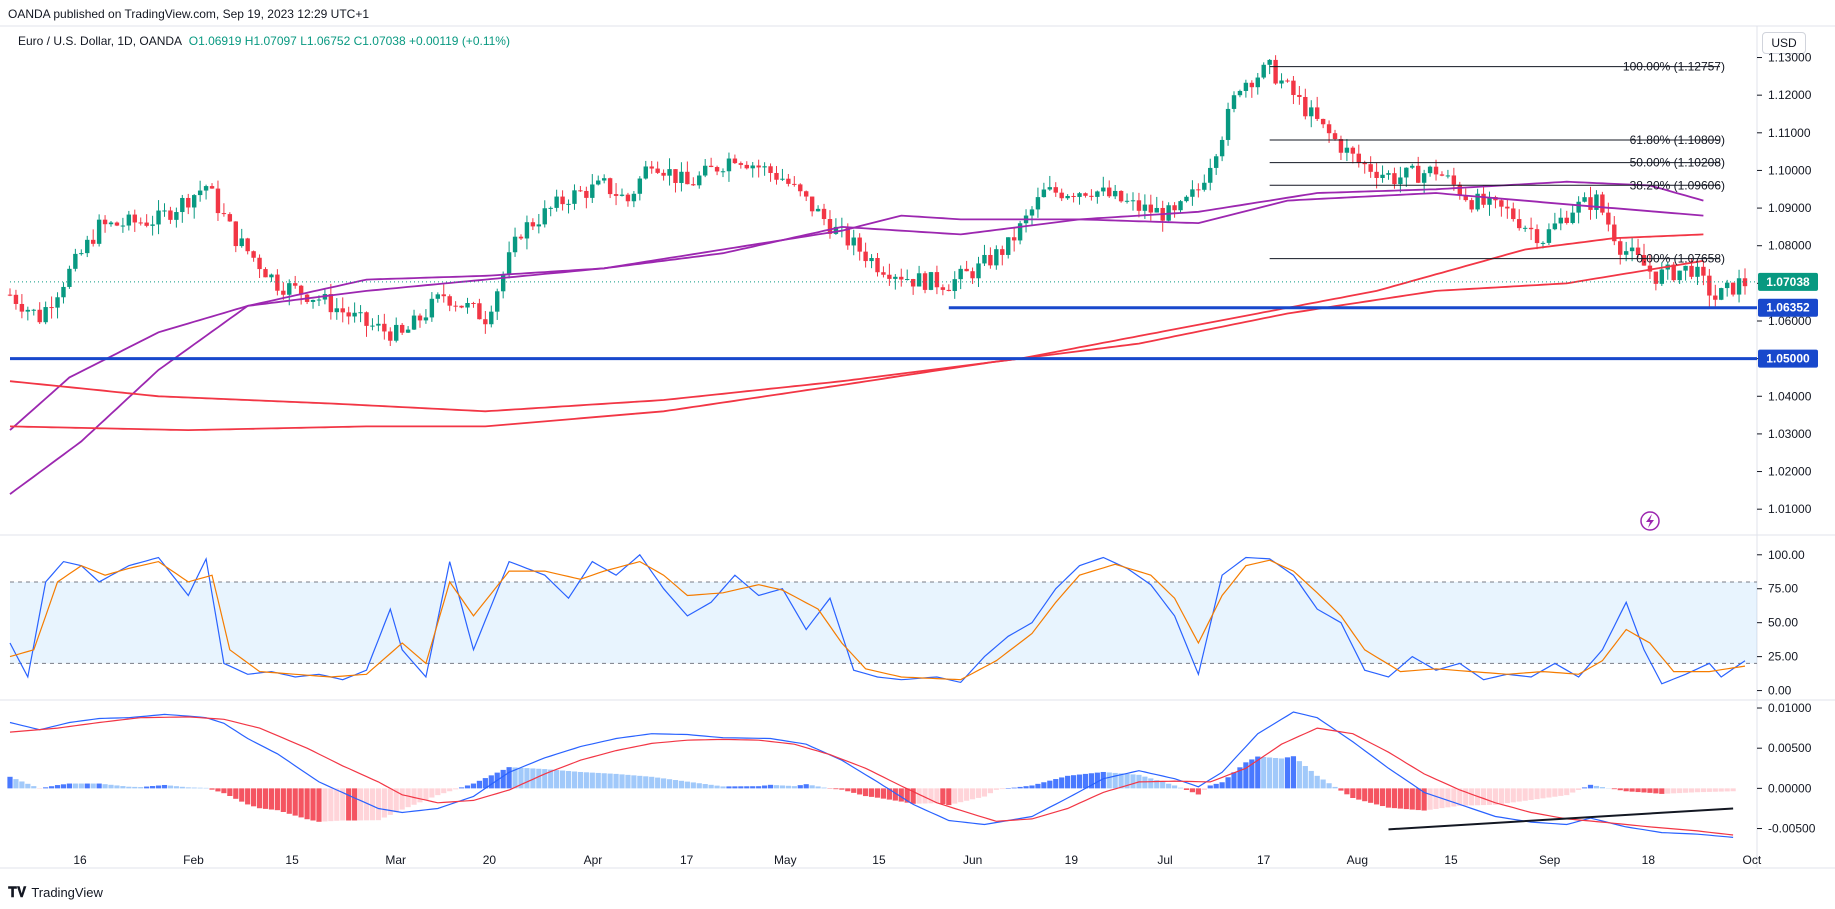 The width and height of the screenshot is (1835, 909). Describe the element at coordinates (1788, 282) in the screenshot. I see `last-price-label: 1.07038` at that location.